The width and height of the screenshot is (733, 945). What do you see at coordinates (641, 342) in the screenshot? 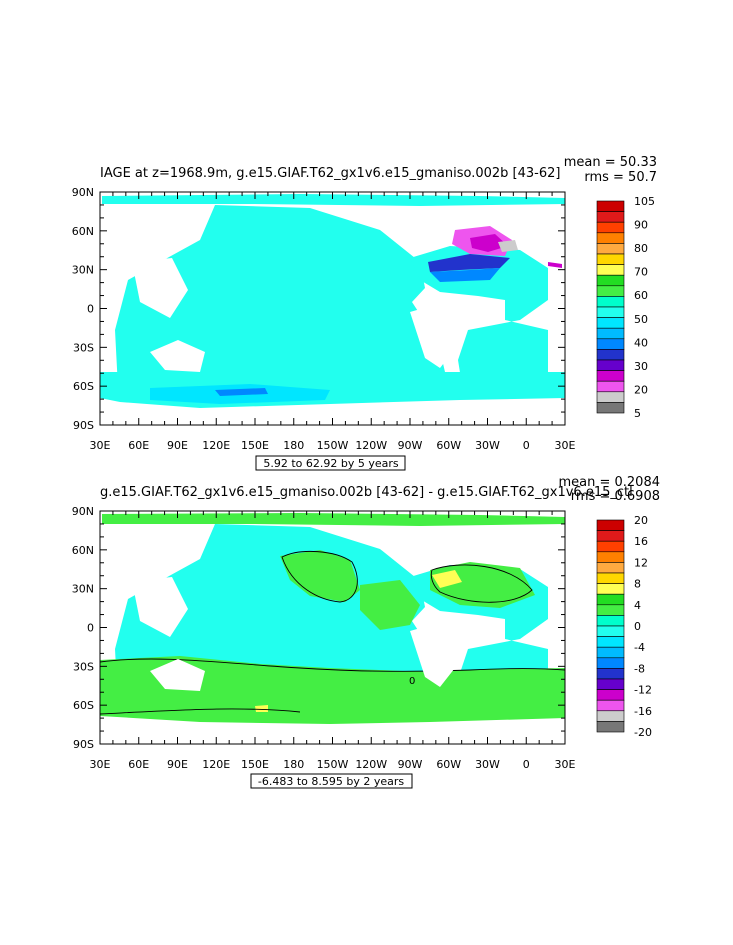
I see `panel-1-colorbar-label: 40` at bounding box center [641, 342].